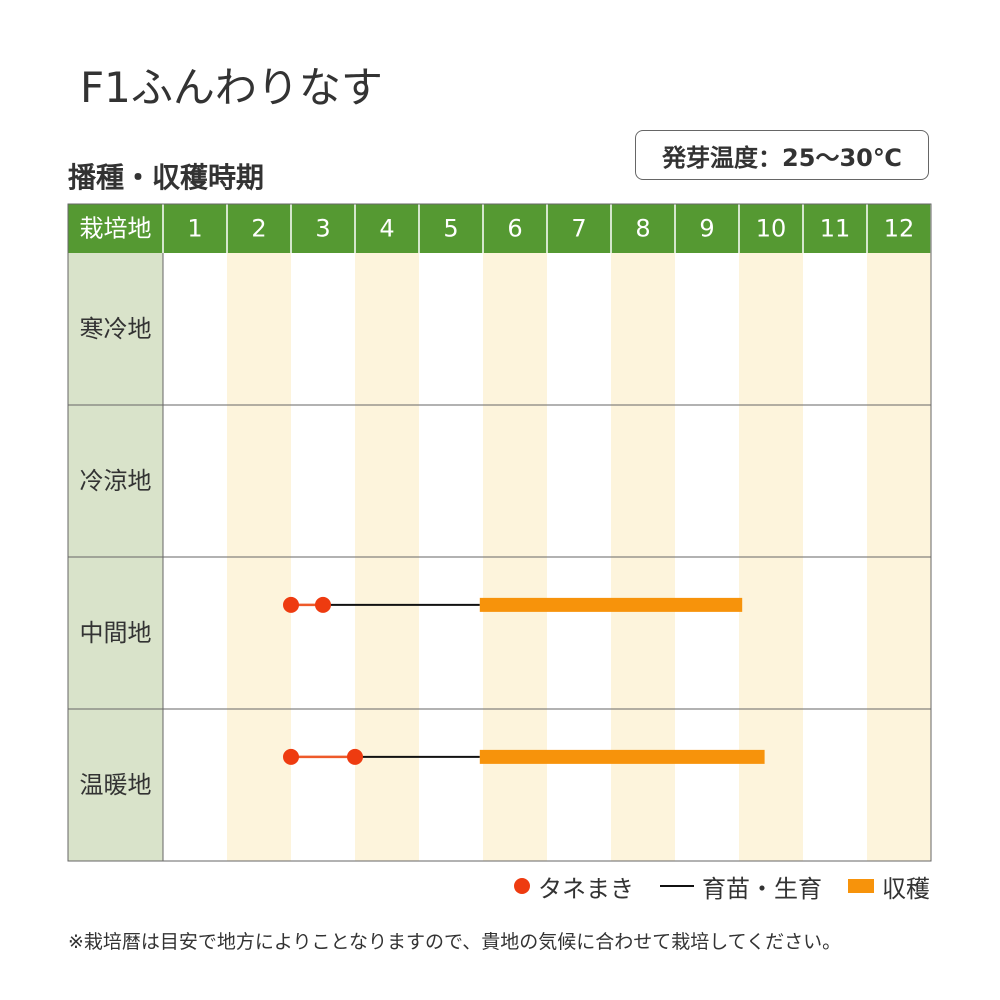  I want to click on calendar-header, so click(499, 228).